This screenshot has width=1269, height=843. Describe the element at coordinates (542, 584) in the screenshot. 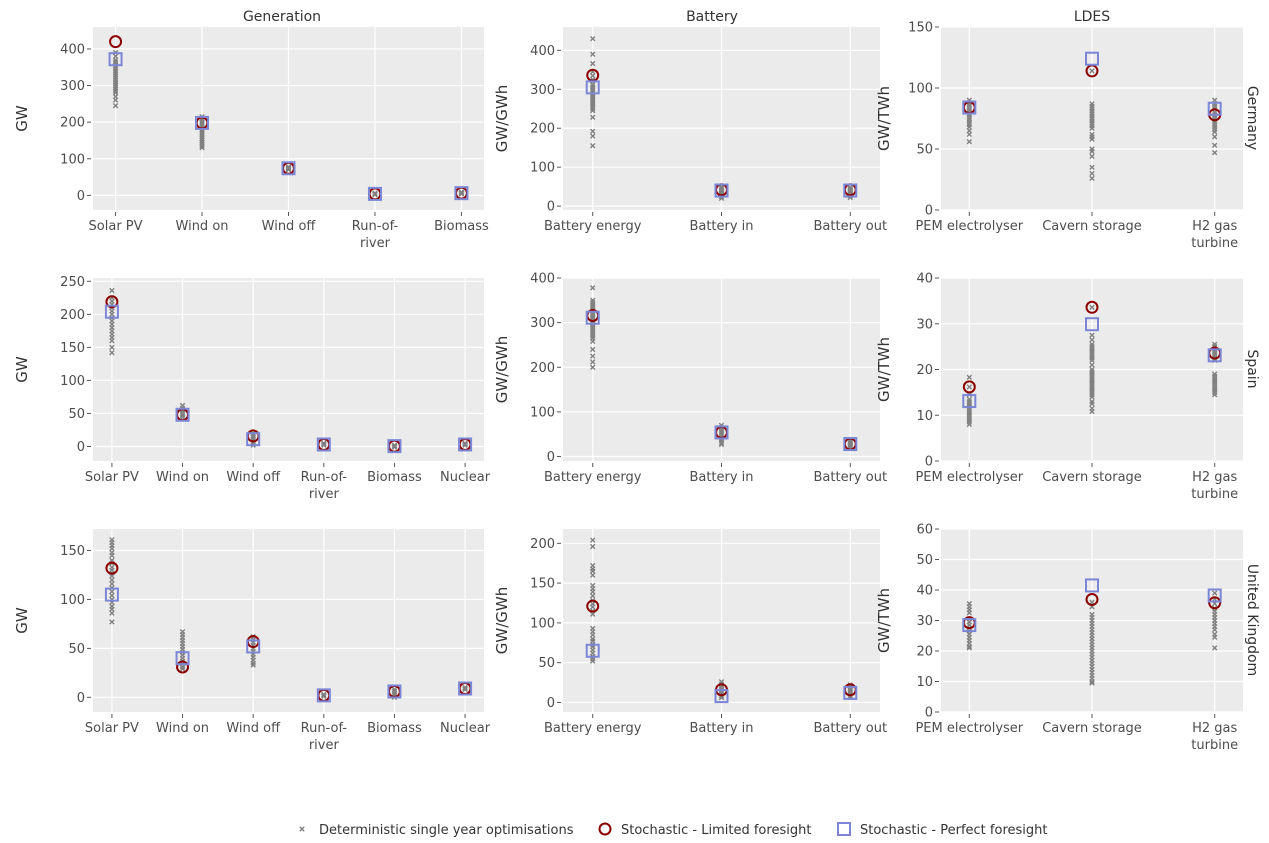

I see `y-tick-label: 150` at that location.